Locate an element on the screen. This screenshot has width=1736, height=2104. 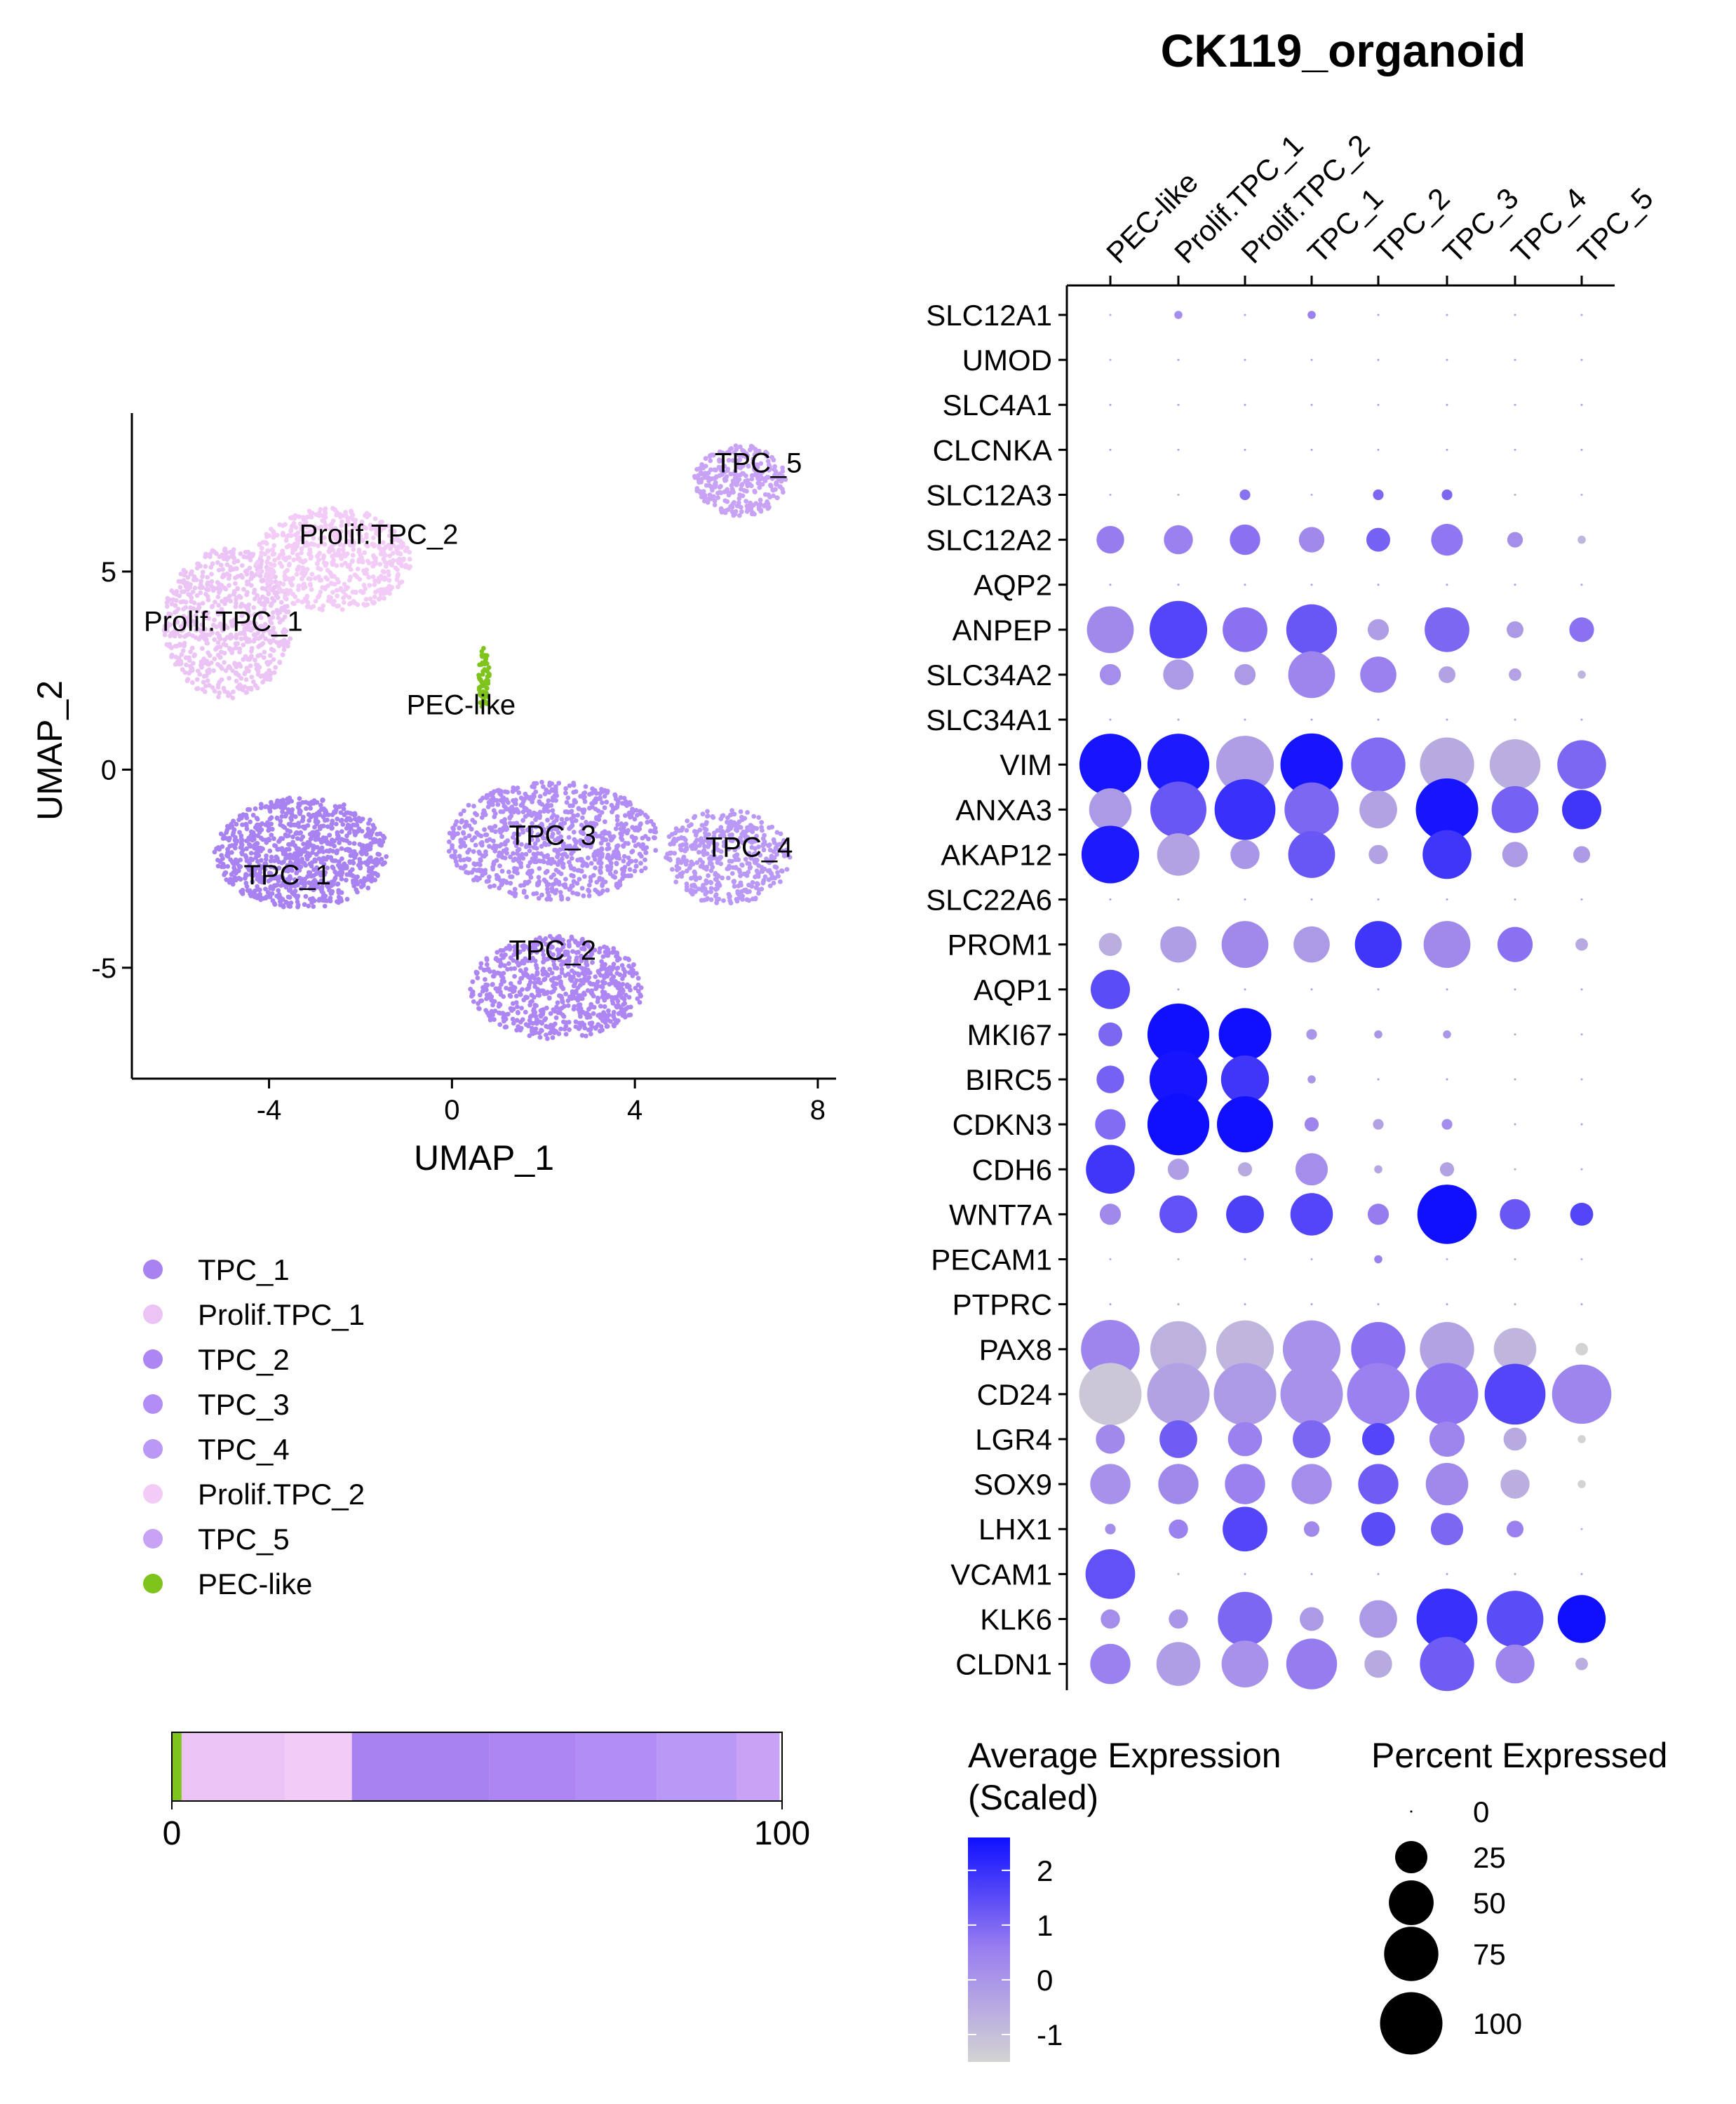
dotplot-gene-label: CDKN3 is located at coordinates (1002, 1125).